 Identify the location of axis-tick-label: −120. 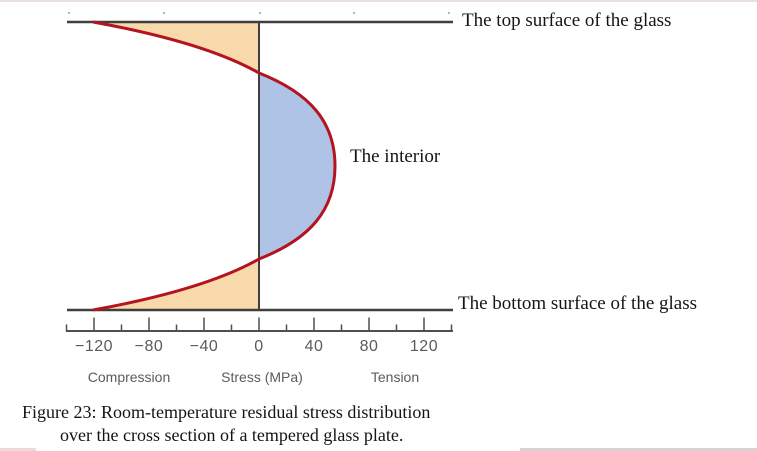
(94, 346).